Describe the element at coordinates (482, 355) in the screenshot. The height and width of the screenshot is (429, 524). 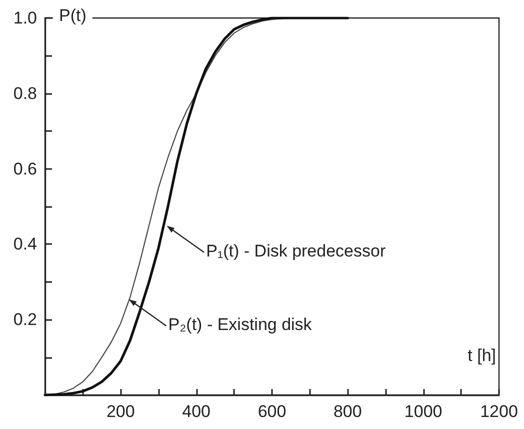
I see `x-axis-title: t [h]` at that location.